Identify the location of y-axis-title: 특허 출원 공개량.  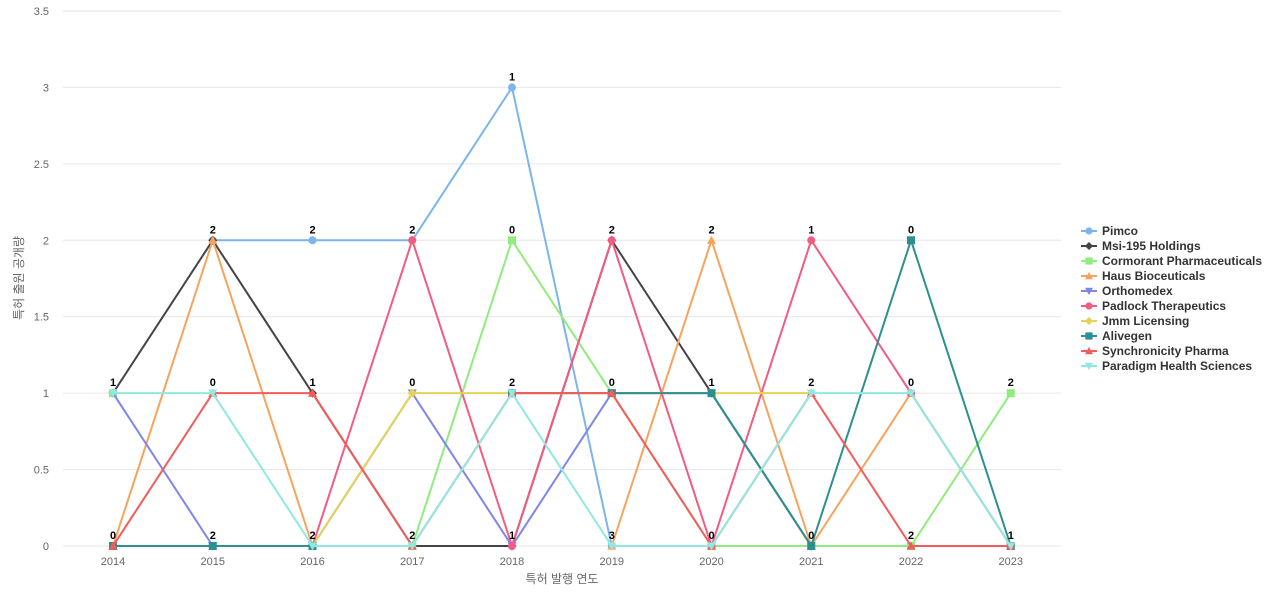
(19, 278).